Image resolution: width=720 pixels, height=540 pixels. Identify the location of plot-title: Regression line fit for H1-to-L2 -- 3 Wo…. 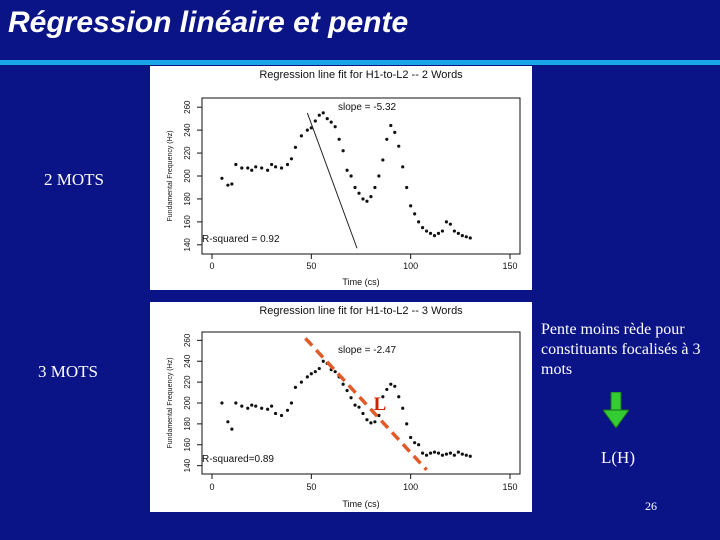
(361, 311).